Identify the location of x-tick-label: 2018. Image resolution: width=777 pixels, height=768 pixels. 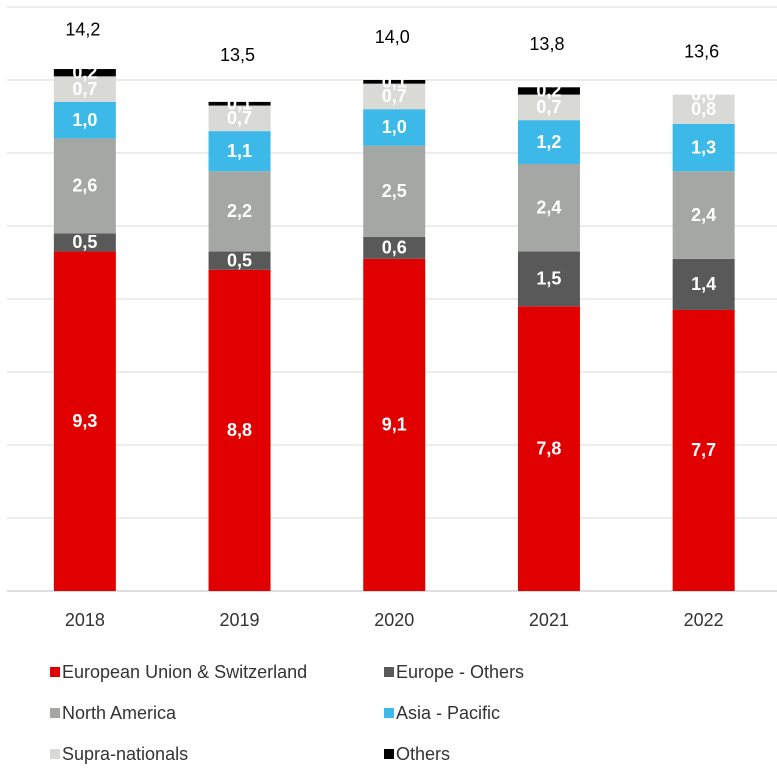
(85, 620).